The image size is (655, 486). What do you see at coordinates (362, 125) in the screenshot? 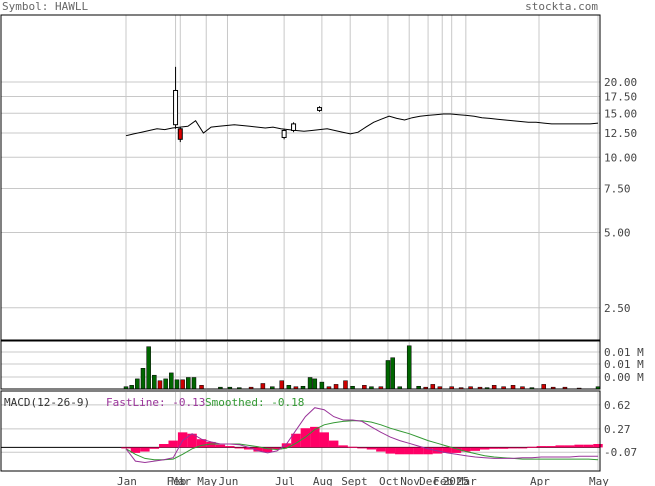
I see `price-line` at bounding box center [362, 125].